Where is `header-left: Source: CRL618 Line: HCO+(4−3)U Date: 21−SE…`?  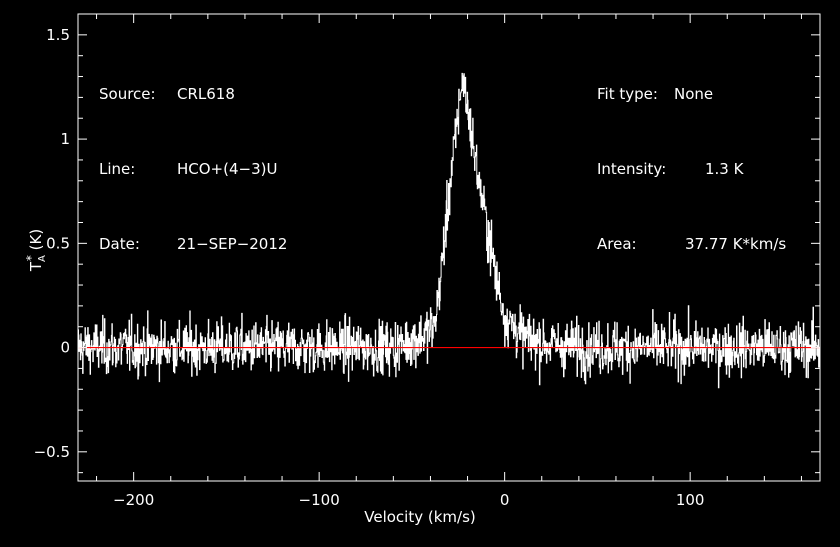
header-left: Source: CRL618 Line: HCO+(4−3)U Date: 21−SE… is located at coordinates (193, 157).